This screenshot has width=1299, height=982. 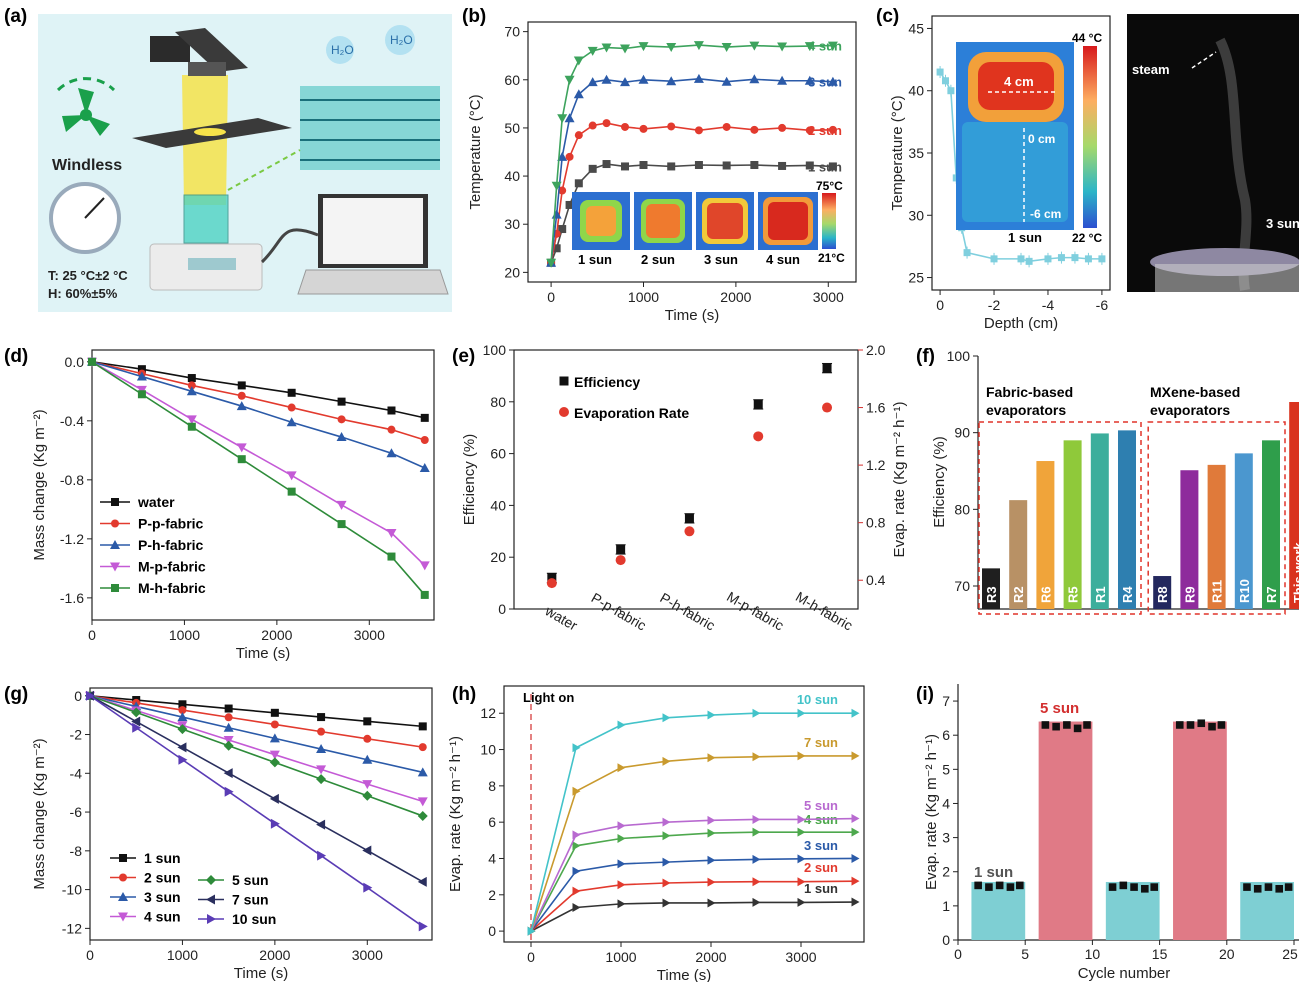 I want to click on x-tick-label: 1000, so click(x=620, y=957).